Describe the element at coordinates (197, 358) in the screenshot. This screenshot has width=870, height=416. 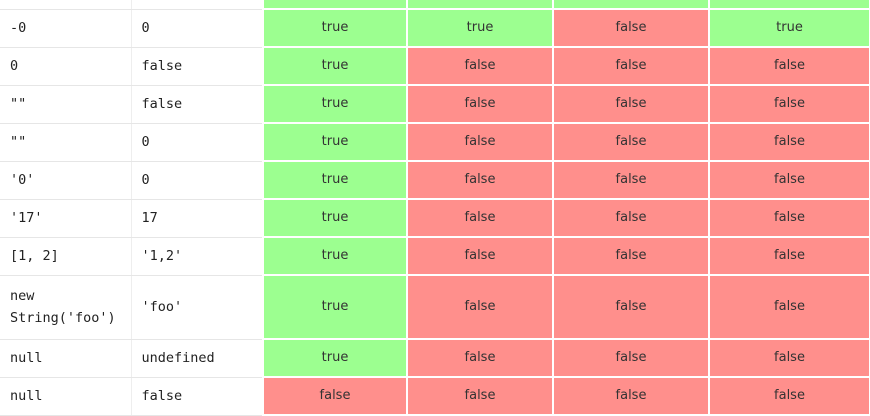
I see `operand-y-cell: undefined` at that location.